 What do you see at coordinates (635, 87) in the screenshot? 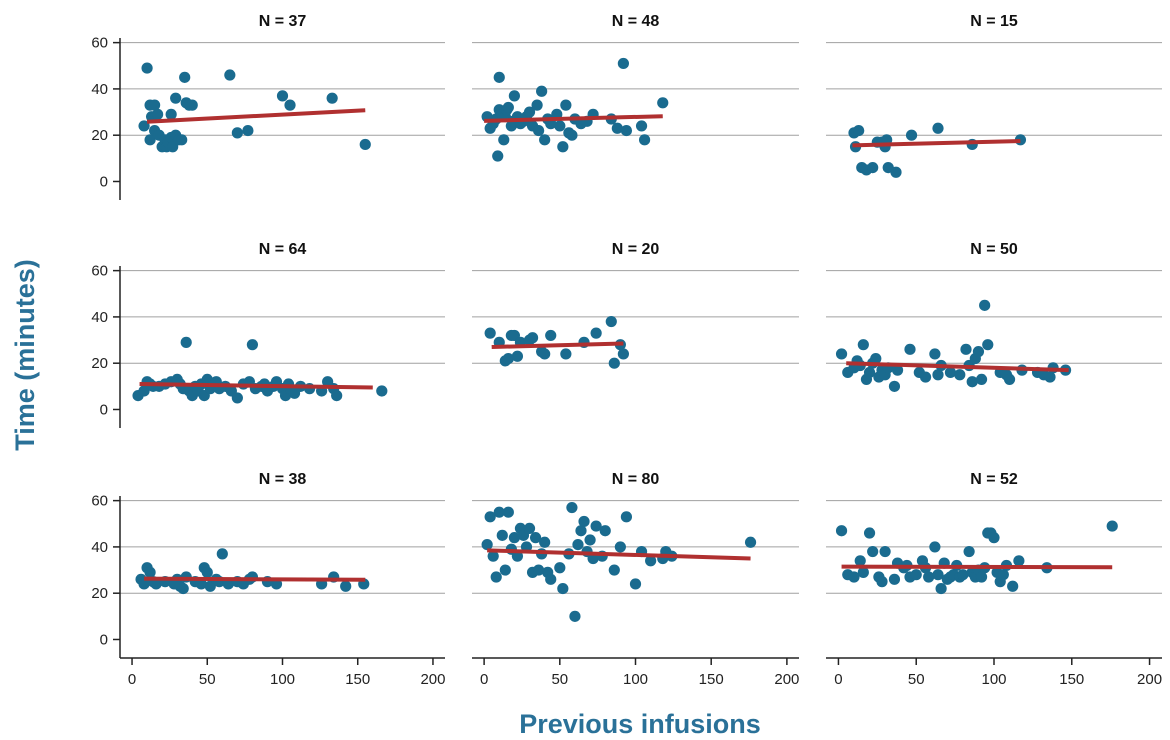
I see `panel-2: N = 48` at bounding box center [635, 87].